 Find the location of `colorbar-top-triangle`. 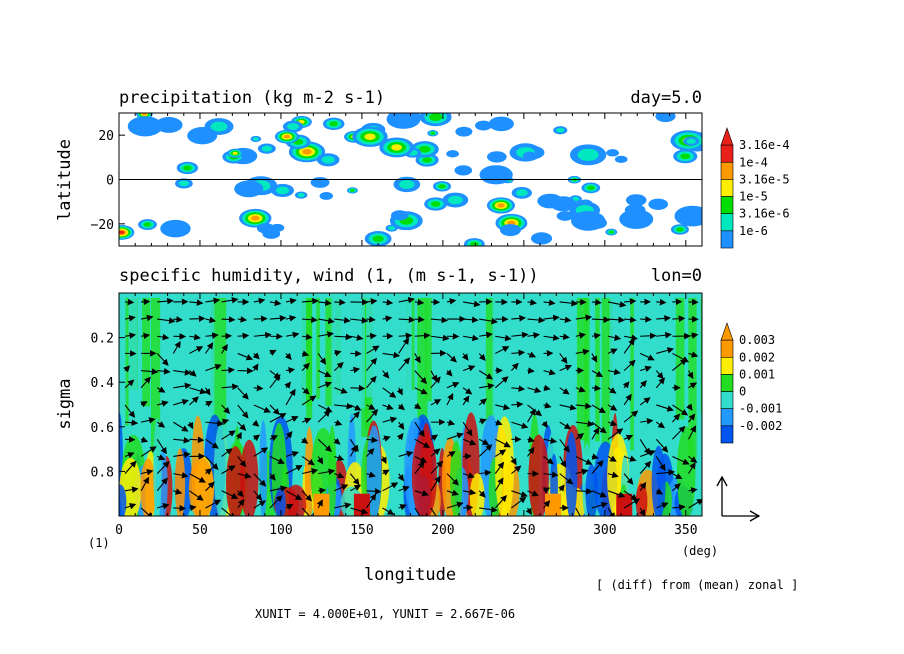

colorbar-top-triangle is located at coordinates (727, 136).